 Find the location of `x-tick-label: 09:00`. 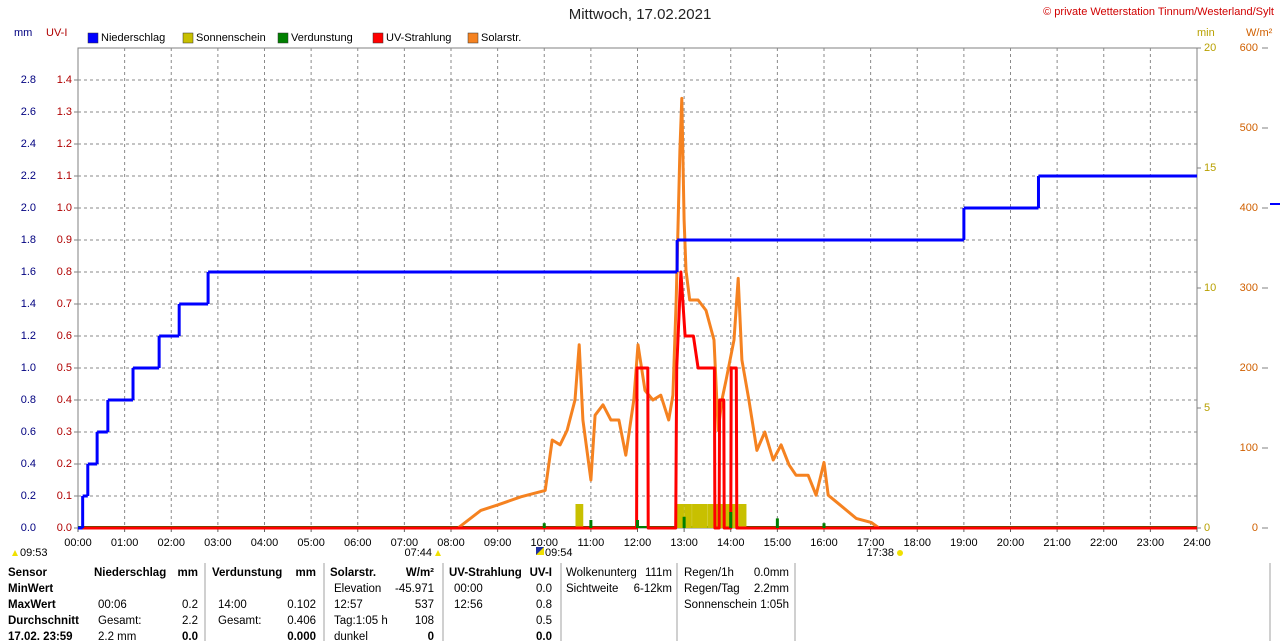

x-tick-label: 09:00 is located at coordinates (498, 543).